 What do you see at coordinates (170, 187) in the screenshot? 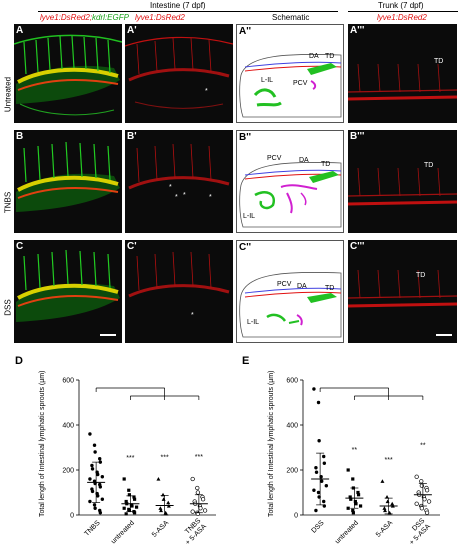
I see `asterisk-b-prime-1: *` at bounding box center [170, 187].